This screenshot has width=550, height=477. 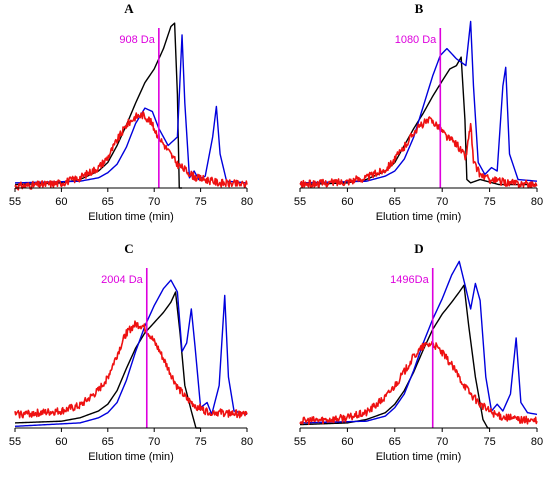 What do you see at coordinates (154, 442) in the screenshot?
I see `x-tick-label-c-70: 70` at bounding box center [154, 442].